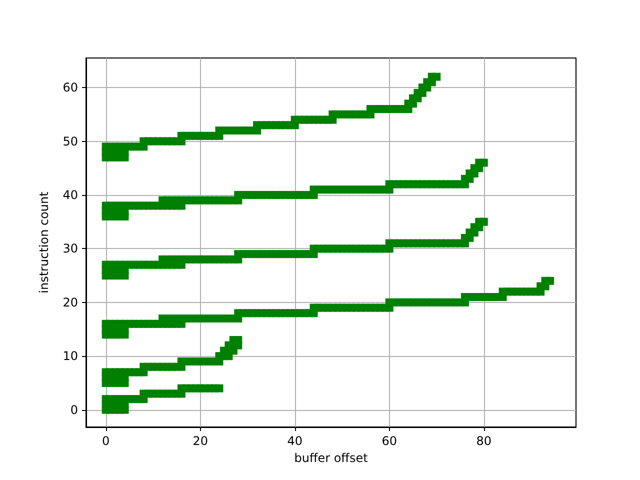  What do you see at coordinates (200, 441) in the screenshot?
I see `x-tick-label: 20` at bounding box center [200, 441].